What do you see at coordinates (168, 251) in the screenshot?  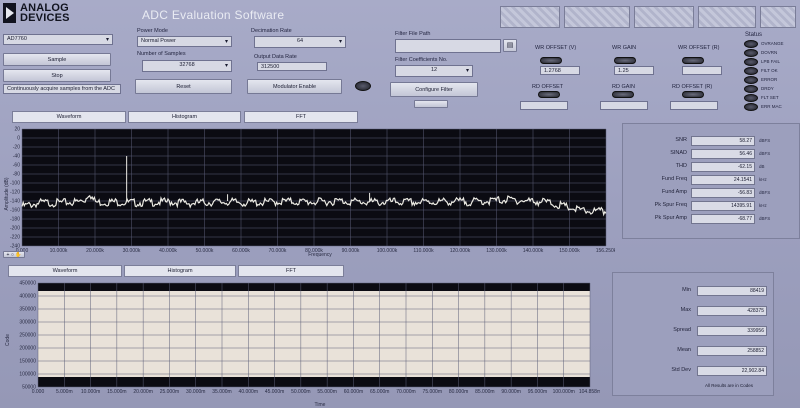 I see `fft-x-tick: 40.000k` at bounding box center [168, 251].